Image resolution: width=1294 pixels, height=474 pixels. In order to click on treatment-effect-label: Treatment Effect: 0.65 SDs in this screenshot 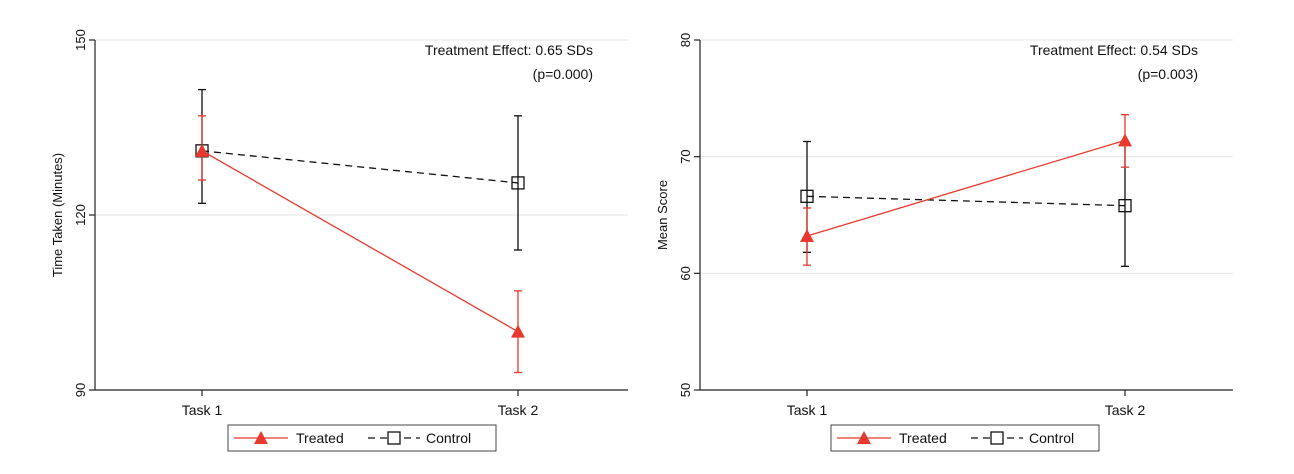, I will do `click(509, 50)`.